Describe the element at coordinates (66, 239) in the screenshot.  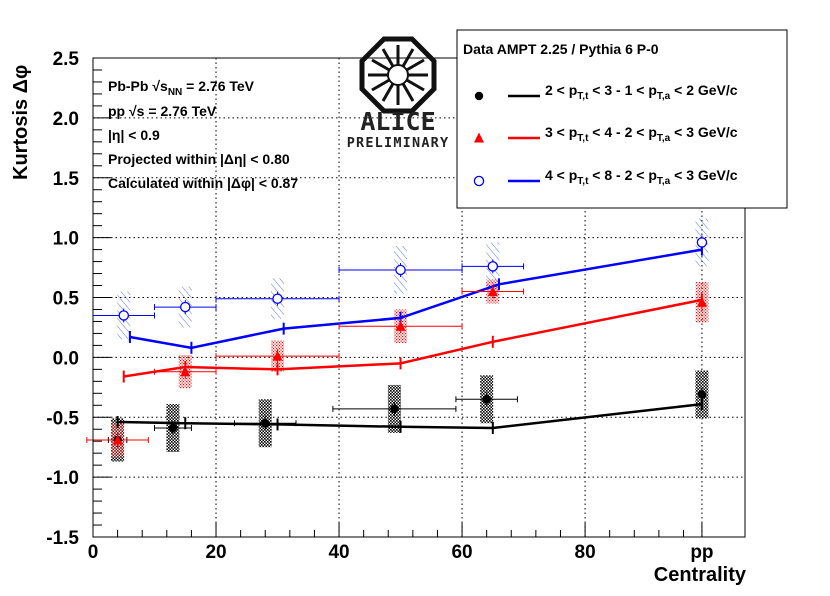
I see `y-tick-label: 1.0` at that location.